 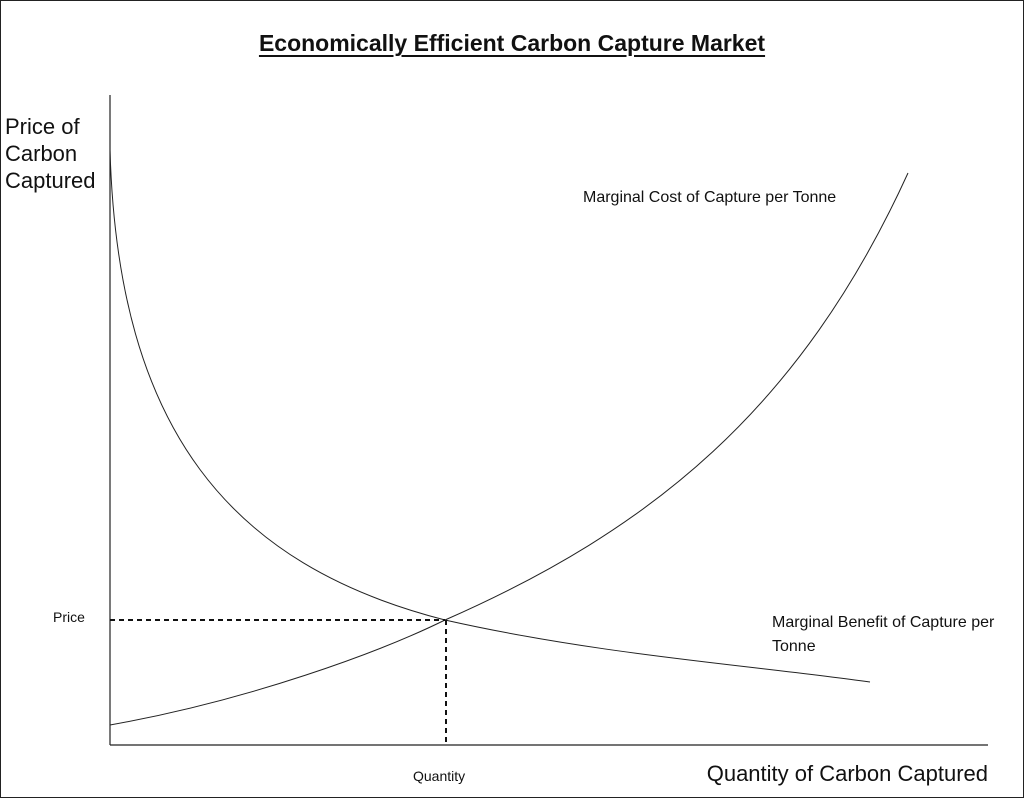 I want to click on curve-label: Marginal Benefit of Capture per Tonne, so click(x=883, y=634).